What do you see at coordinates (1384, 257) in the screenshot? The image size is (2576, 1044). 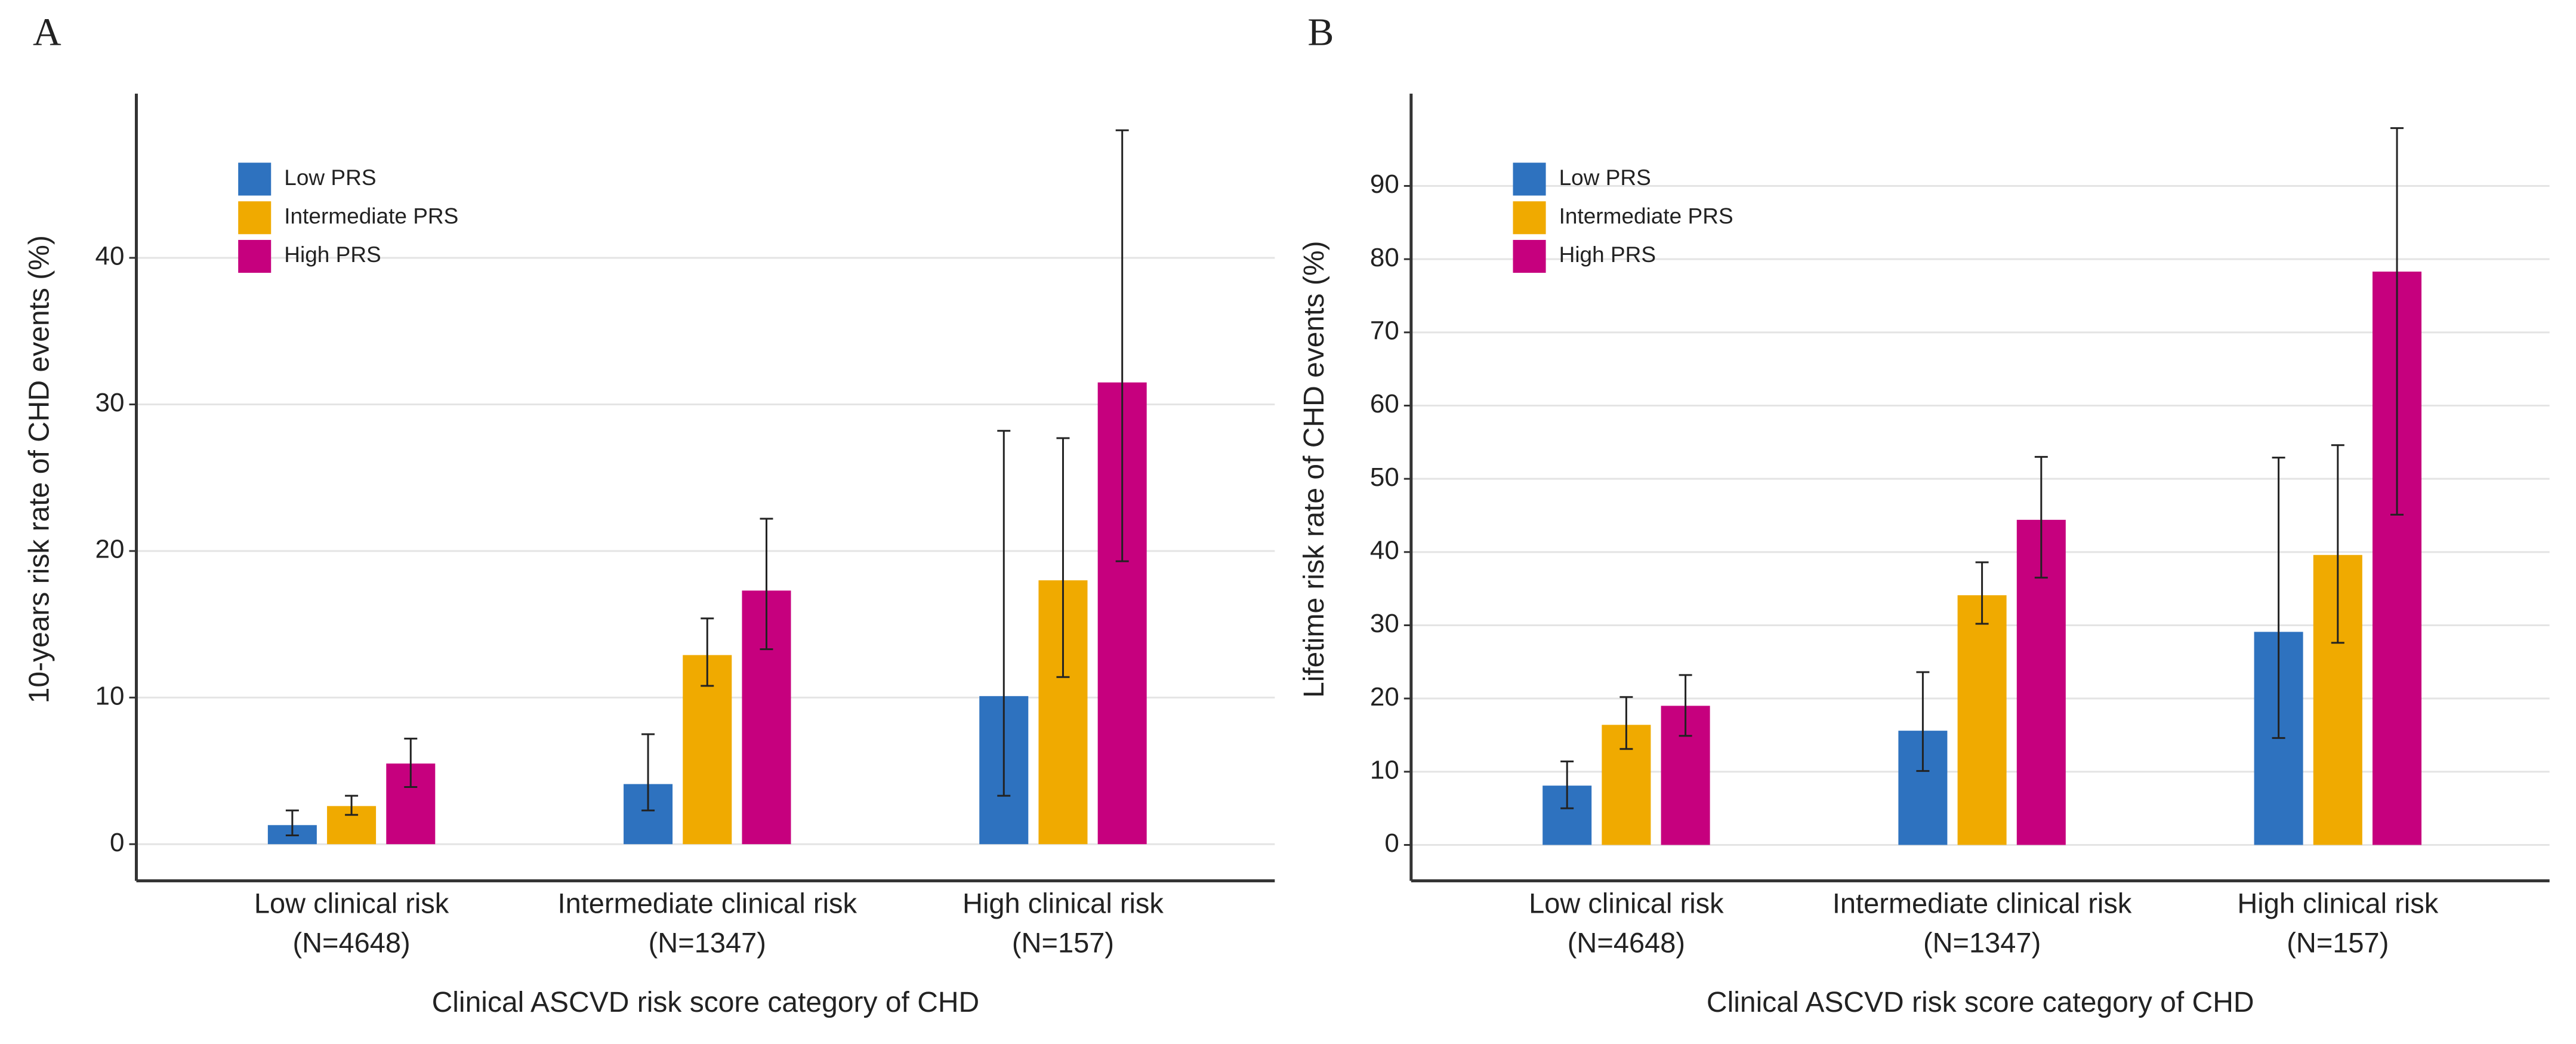 I see `y-tick-label: 80` at bounding box center [1384, 257].